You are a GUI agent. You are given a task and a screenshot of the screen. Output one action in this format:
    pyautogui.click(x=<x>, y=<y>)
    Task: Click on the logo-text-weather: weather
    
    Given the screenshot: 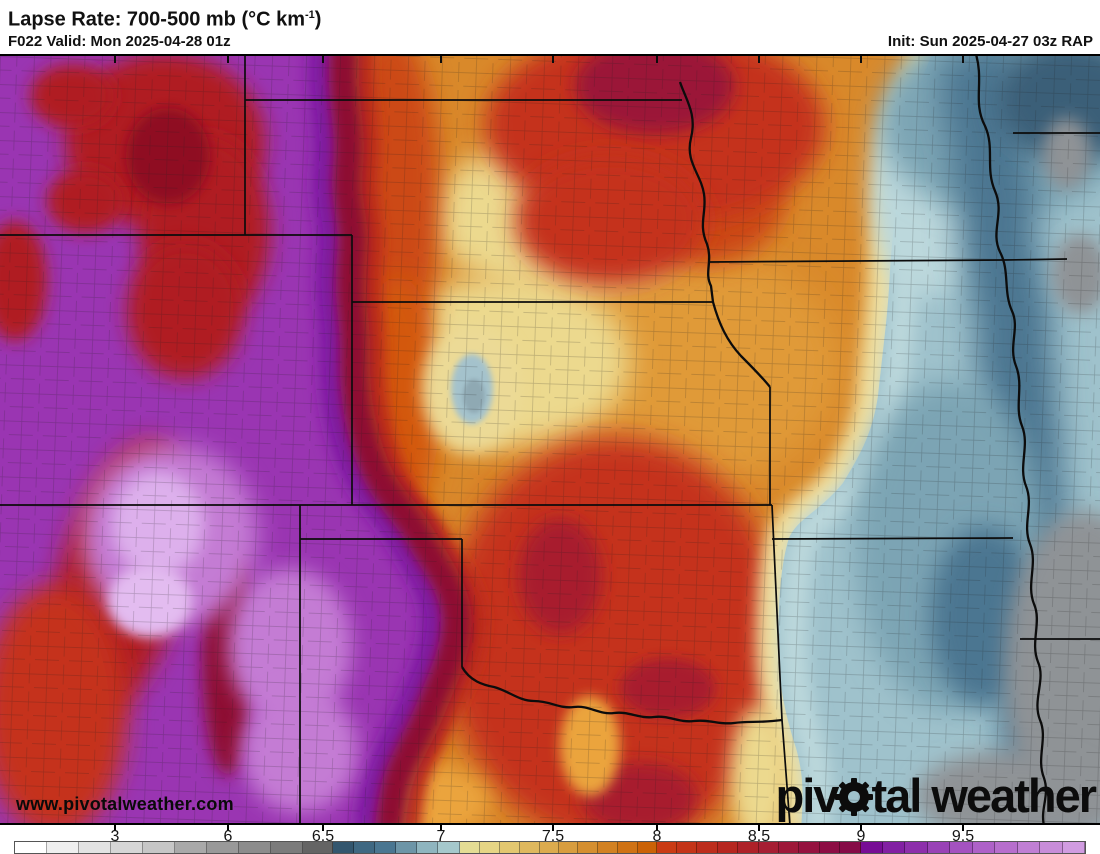 What is the action you would take?
    pyautogui.click(x=1008, y=795)
    